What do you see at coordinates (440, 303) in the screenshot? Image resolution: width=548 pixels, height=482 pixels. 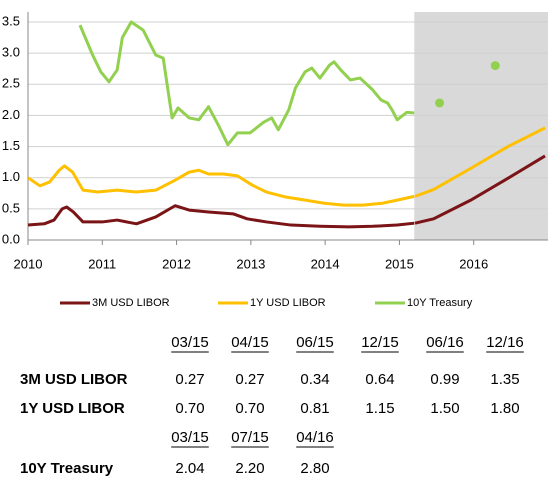 I see `legend-label: 10Y Treasury` at bounding box center [440, 303].